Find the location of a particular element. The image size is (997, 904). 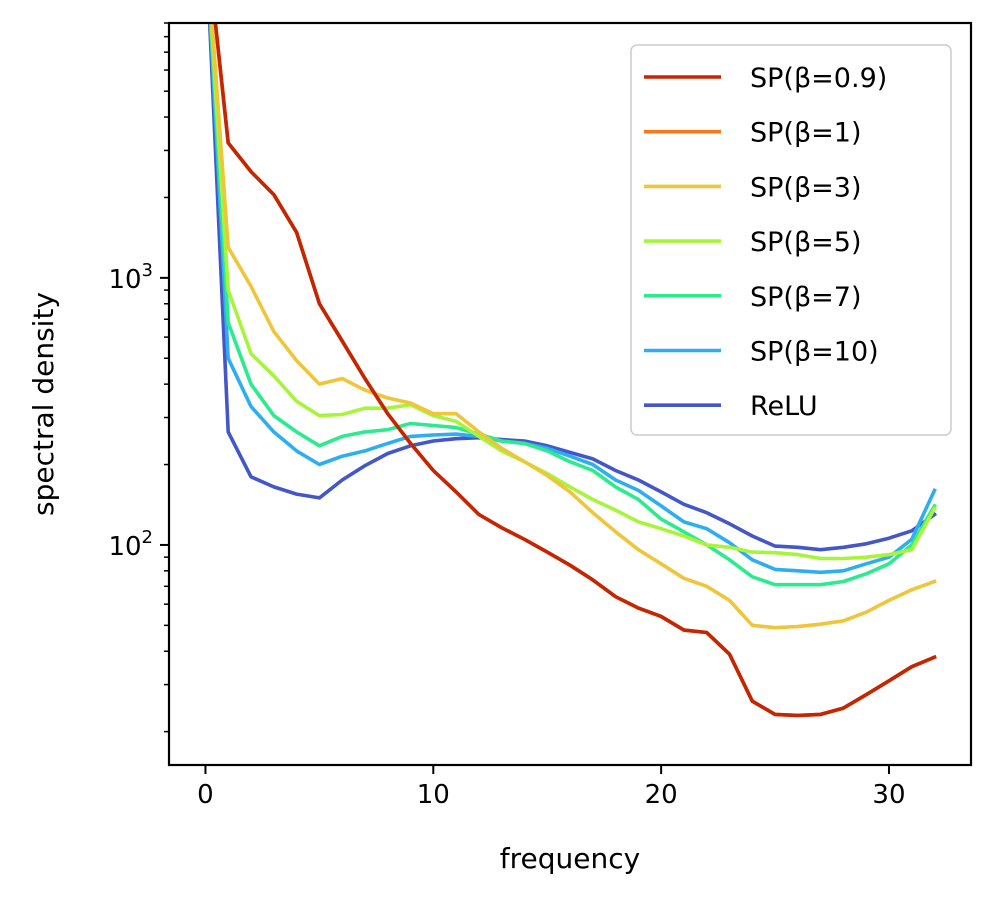

x-axis: 0 10 20 30 is located at coordinates (551, 787).